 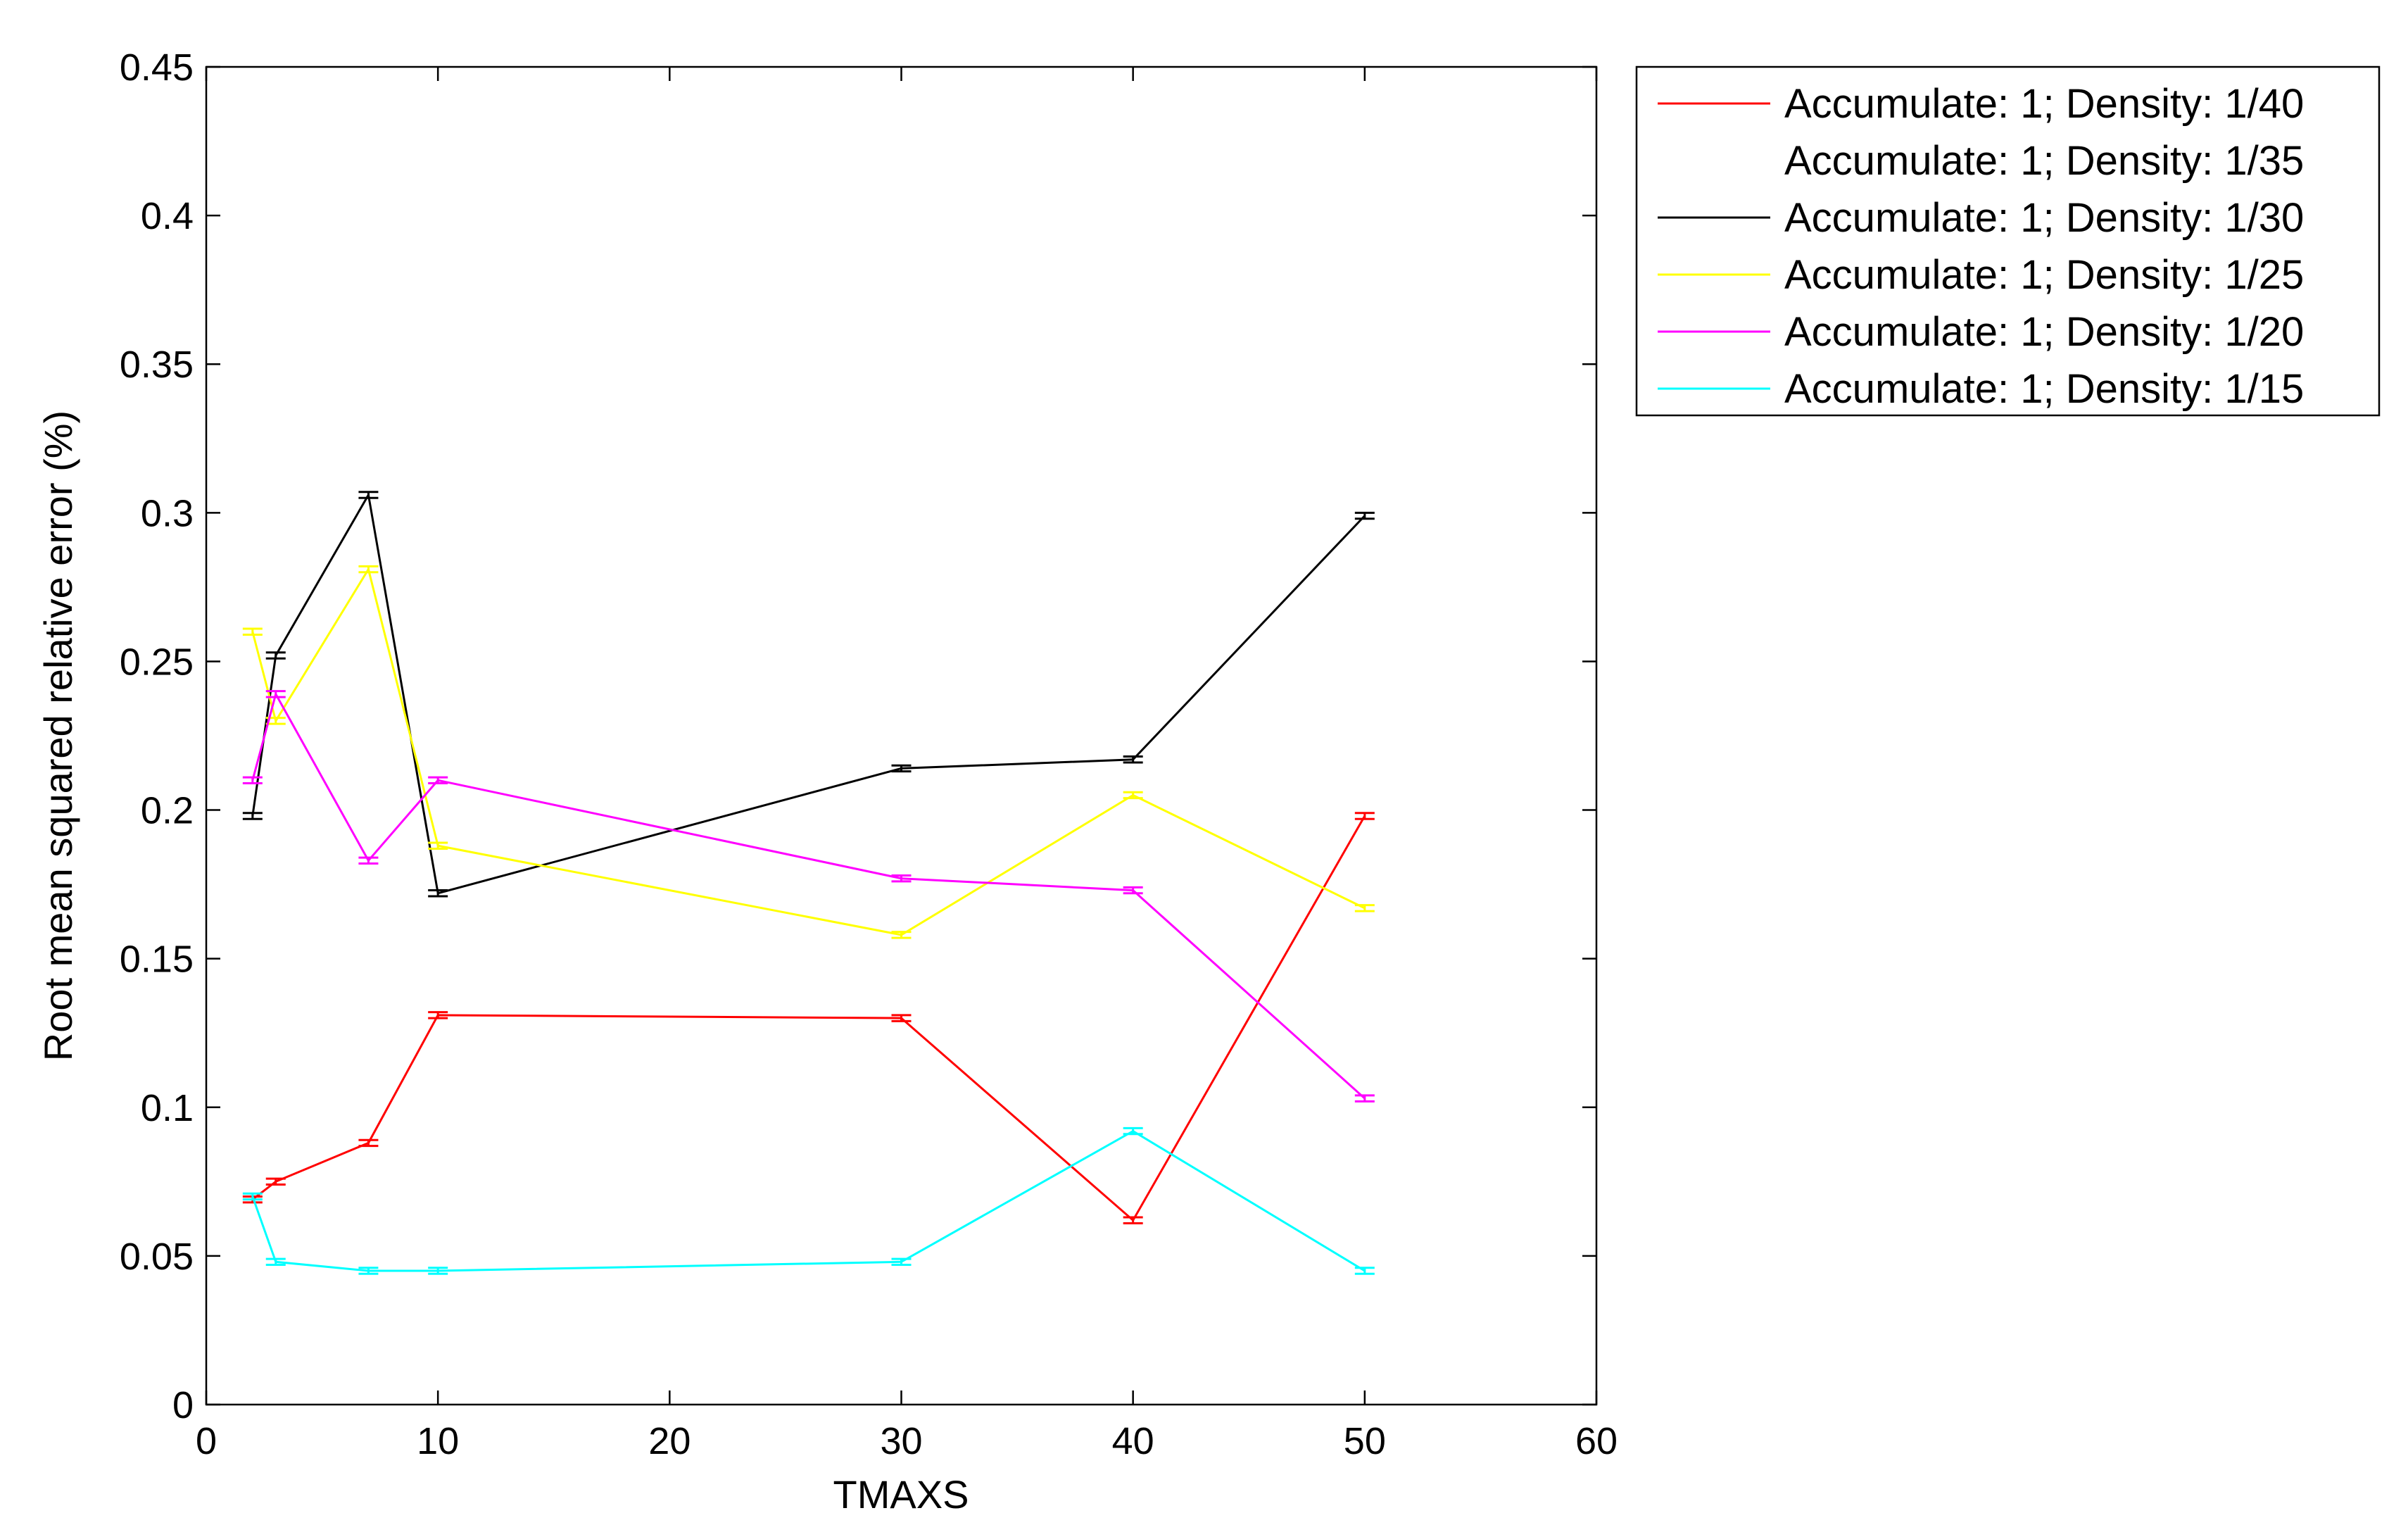 I want to click on x-tick-label: 30, so click(x=901, y=1441).